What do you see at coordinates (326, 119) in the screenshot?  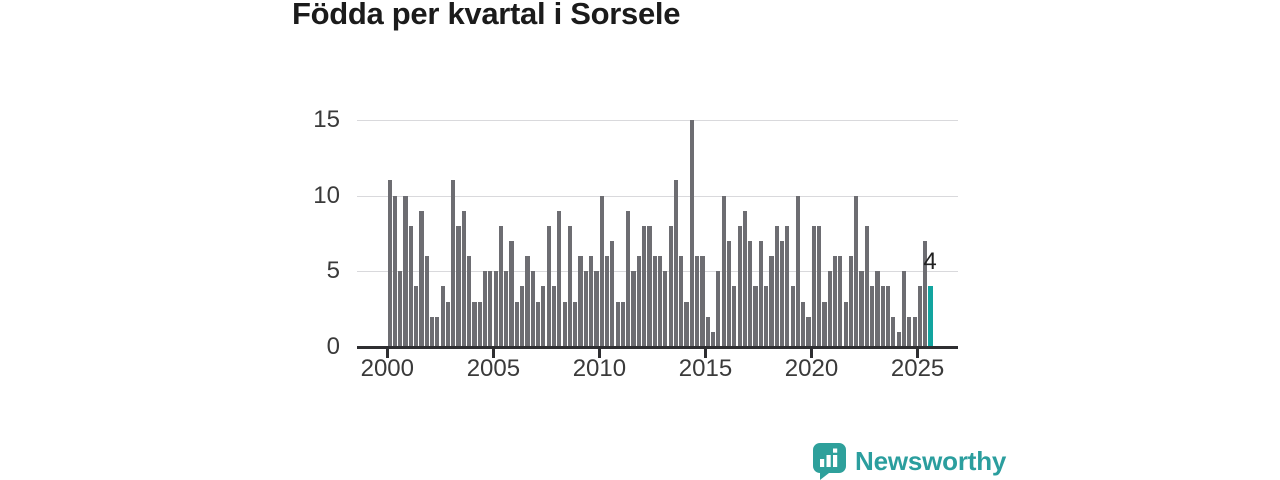 I see `y-axis-tick-label: 15` at bounding box center [326, 119].